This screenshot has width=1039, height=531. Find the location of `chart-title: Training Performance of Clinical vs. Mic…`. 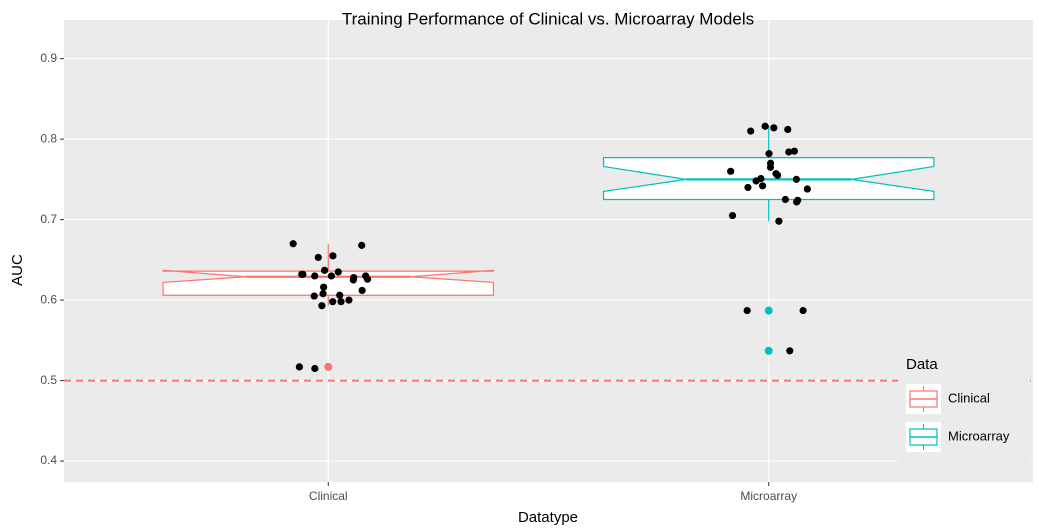

chart-title: Training Performance of Clinical vs. Mic… is located at coordinates (548, 18).